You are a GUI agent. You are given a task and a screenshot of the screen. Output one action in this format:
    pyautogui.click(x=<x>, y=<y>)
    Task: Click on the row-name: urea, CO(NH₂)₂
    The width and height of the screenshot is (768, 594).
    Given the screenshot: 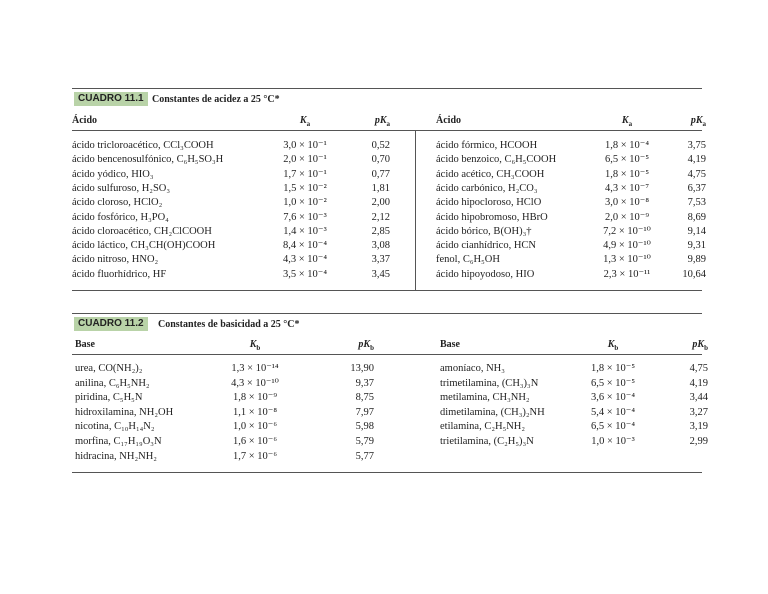 What is the action you would take?
    pyautogui.click(x=109, y=368)
    